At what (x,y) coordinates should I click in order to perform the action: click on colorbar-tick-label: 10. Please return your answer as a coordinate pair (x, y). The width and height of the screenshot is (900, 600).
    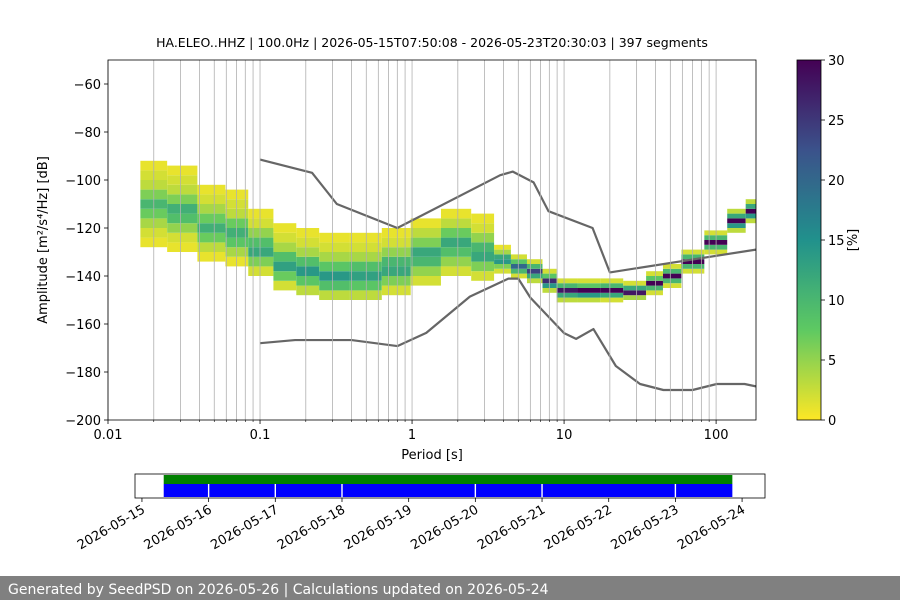
    Looking at the image, I should click on (836, 301).